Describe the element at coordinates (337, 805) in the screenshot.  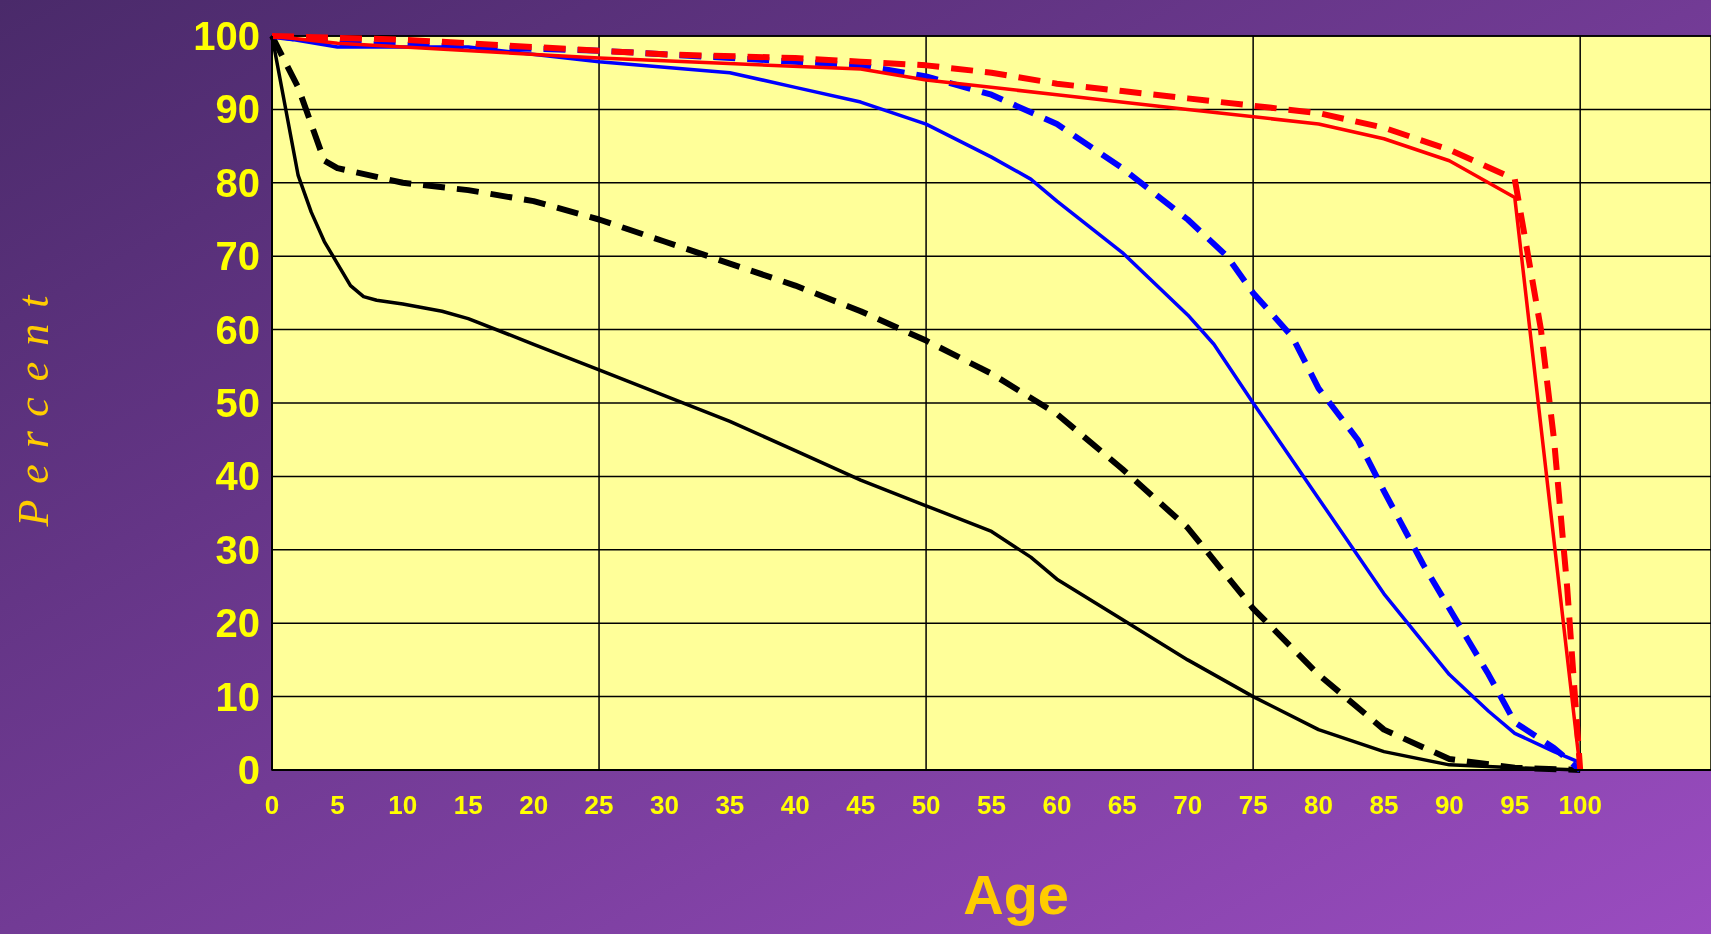
I see `x-tick-label: 5` at that location.